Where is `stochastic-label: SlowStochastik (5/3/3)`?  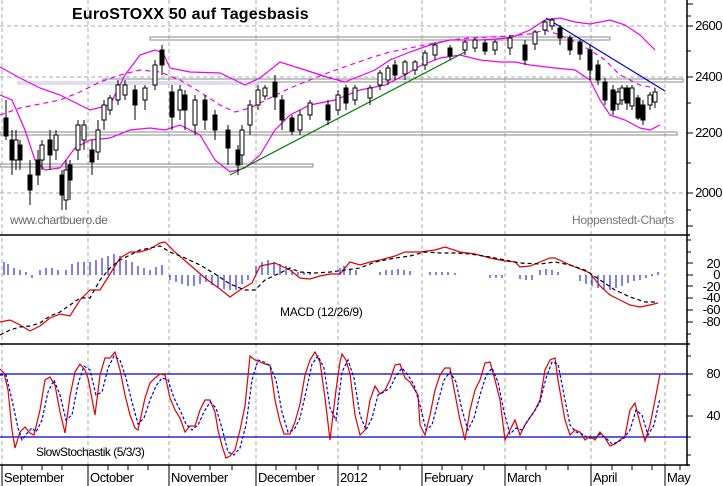
stochastic-label: SlowStochastik (5/3/3) is located at coordinates (90, 452).